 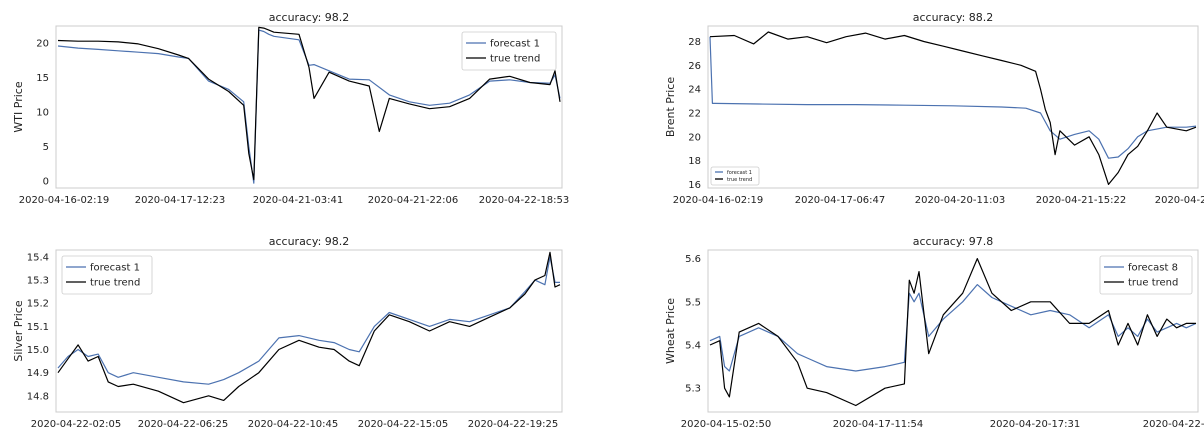 I want to click on y-tick-label: 15.0, so click(x=38, y=350).